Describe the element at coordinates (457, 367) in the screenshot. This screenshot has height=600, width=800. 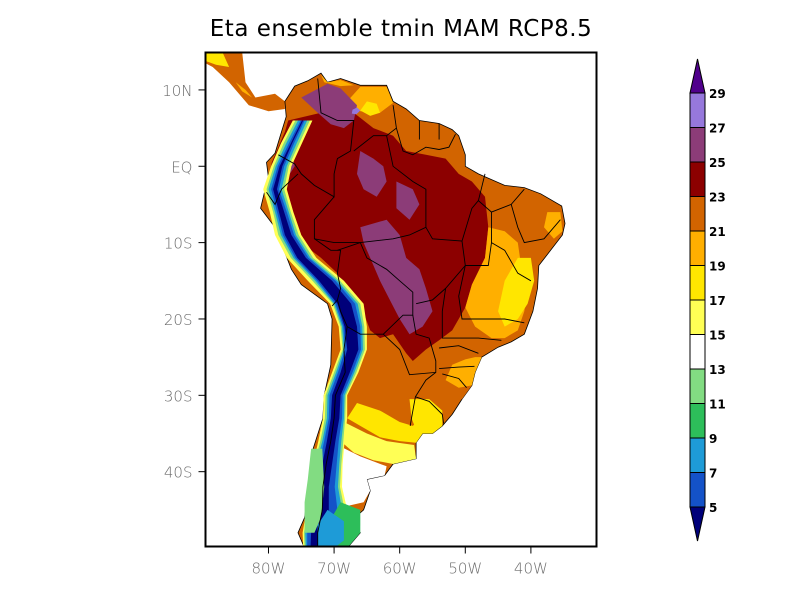
I see `state-santa-catarina` at that location.